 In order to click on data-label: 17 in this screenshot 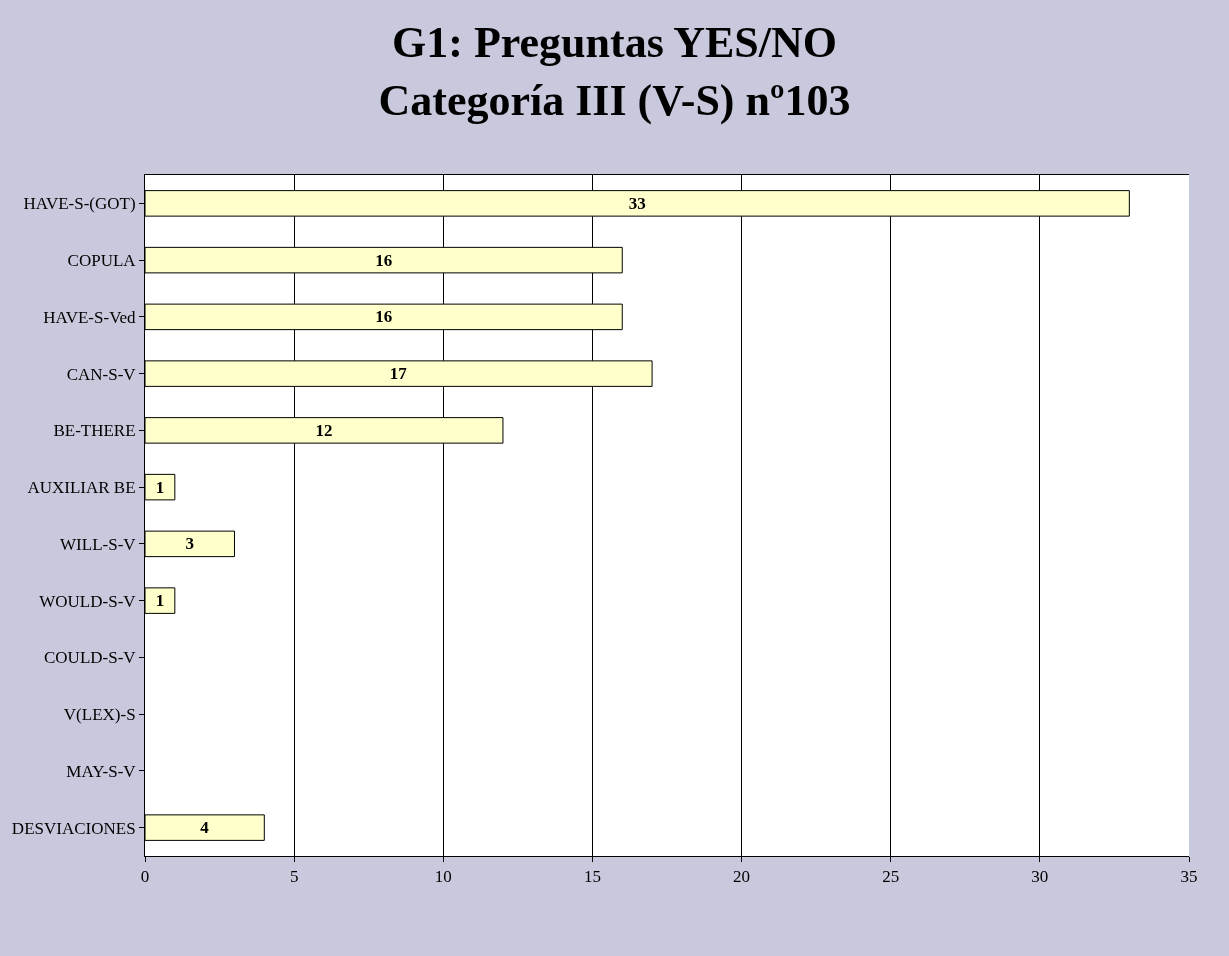, I will do `click(398, 374)`.